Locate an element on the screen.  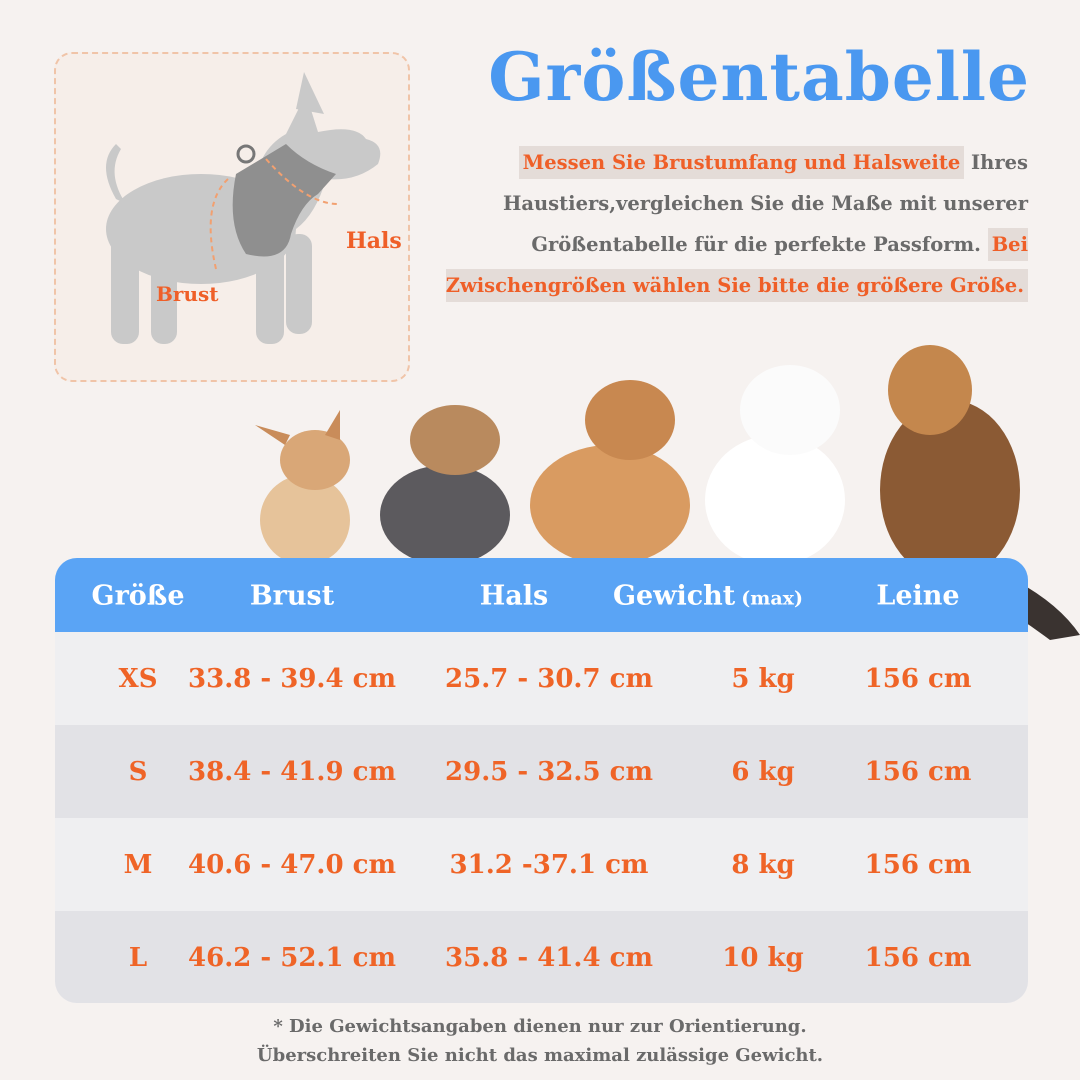
dog-silhouette is located at coordinates (243, 208).